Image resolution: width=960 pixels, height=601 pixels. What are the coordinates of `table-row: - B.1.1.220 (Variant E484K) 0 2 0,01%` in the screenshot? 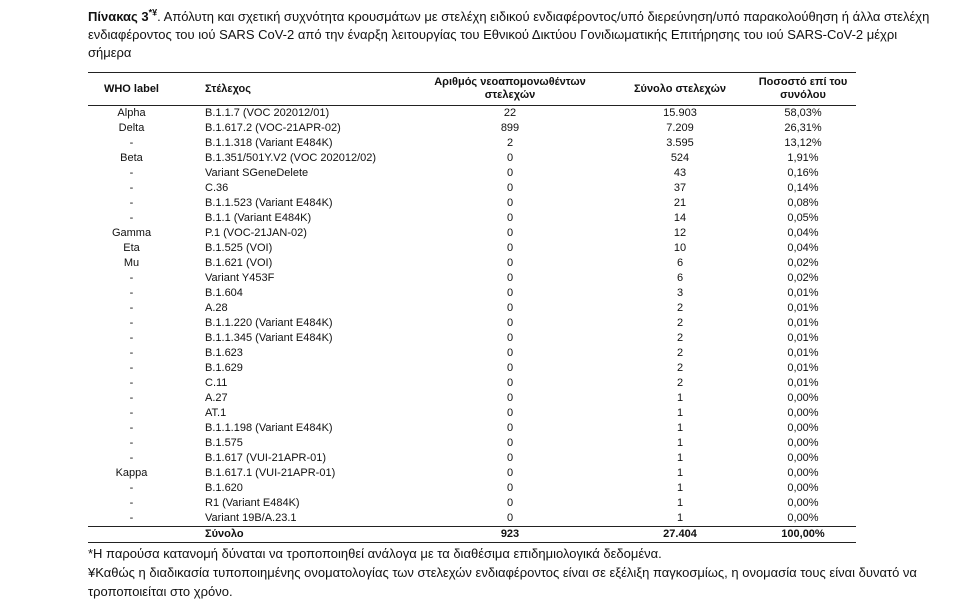 It's located at (472, 323).